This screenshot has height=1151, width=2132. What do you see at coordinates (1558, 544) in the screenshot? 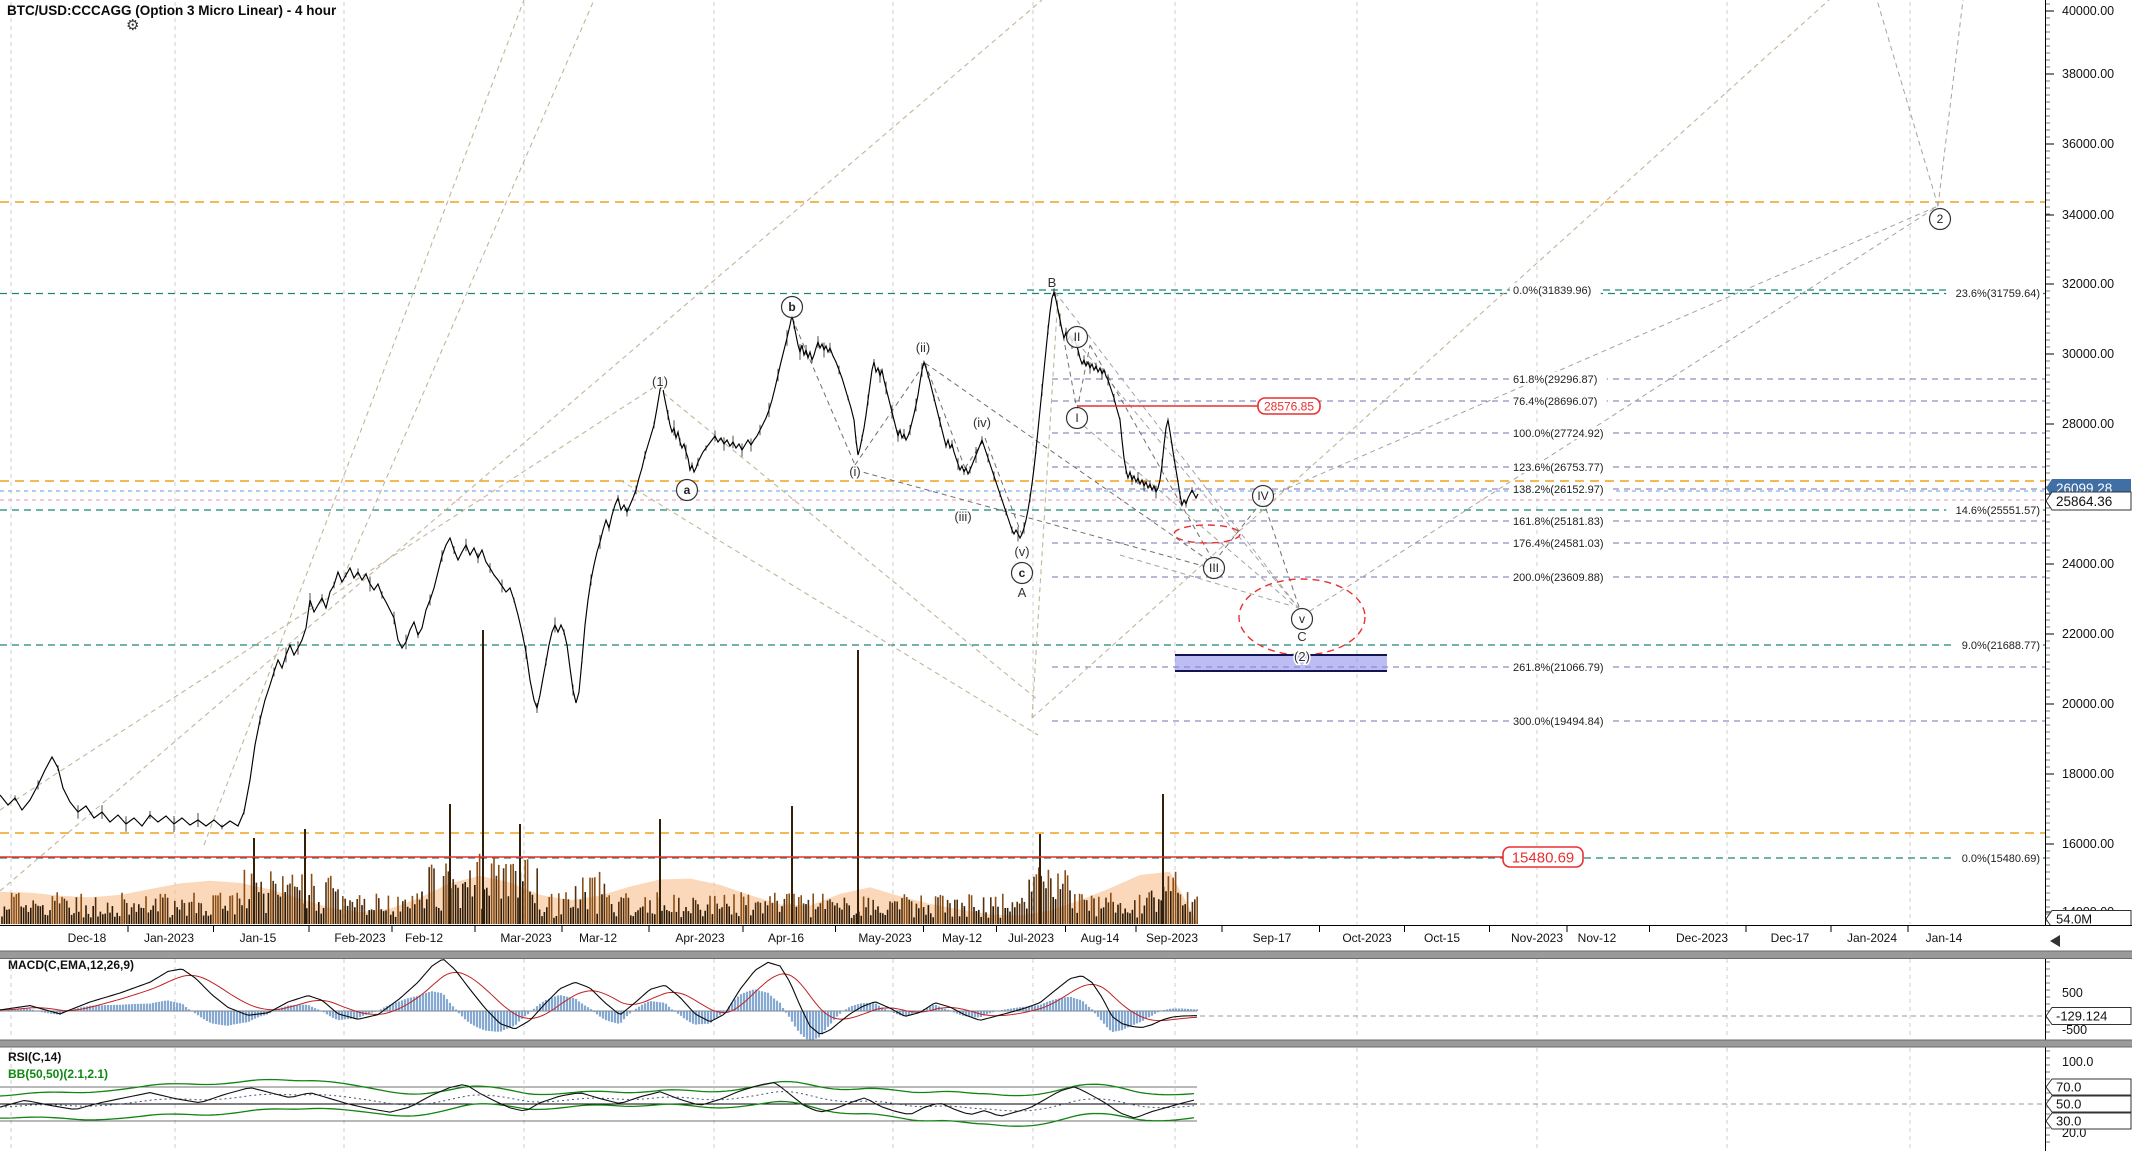
I see `svg-text: 176.4%(24581.03)` at bounding box center [1558, 544].